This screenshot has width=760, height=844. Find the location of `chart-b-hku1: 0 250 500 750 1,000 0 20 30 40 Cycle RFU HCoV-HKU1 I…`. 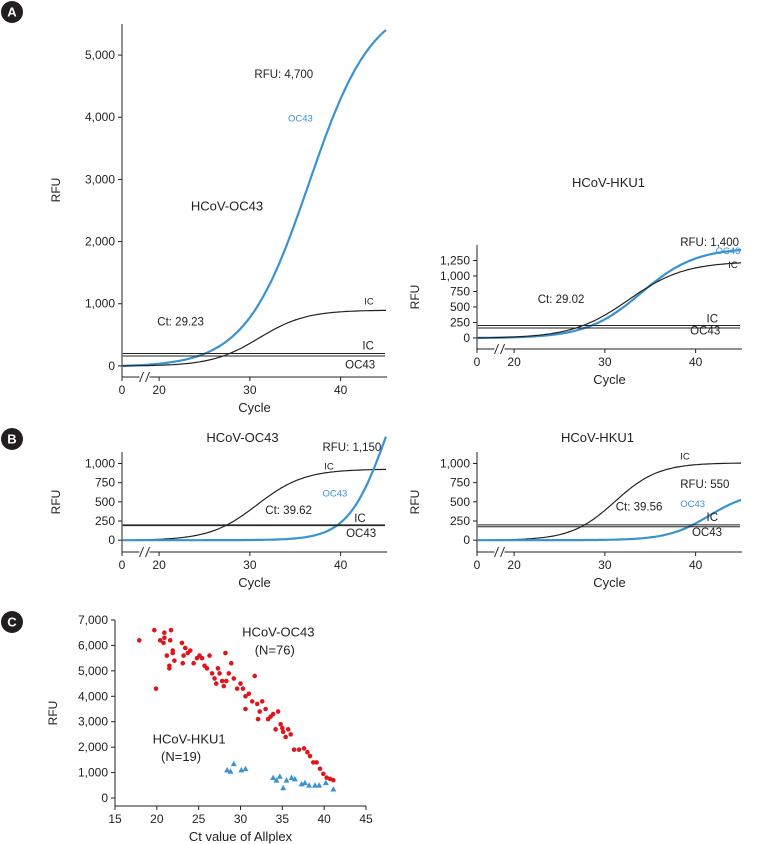

chart-b-hku1: 0 250 500 750 1,000 0 20 30 40 Cycle RFU HCoV-HKU1 I… is located at coordinates (575, 510).